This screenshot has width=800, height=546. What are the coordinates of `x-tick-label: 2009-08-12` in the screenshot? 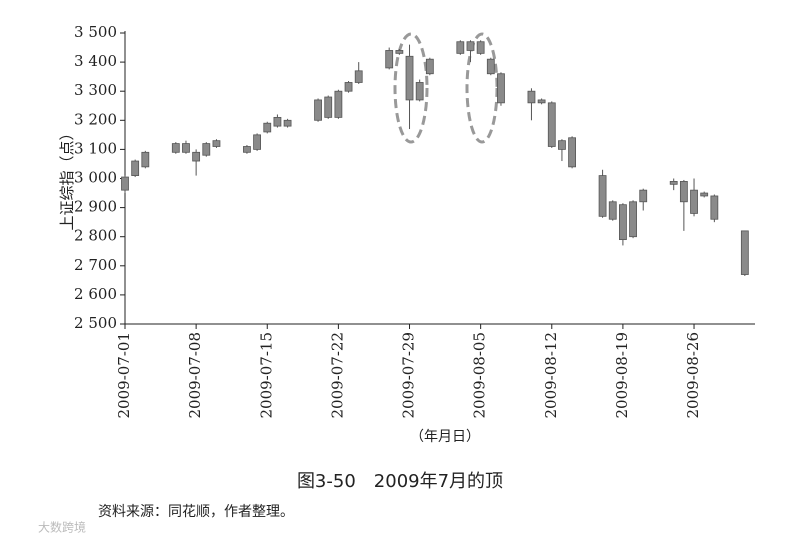 It's located at (551, 375).